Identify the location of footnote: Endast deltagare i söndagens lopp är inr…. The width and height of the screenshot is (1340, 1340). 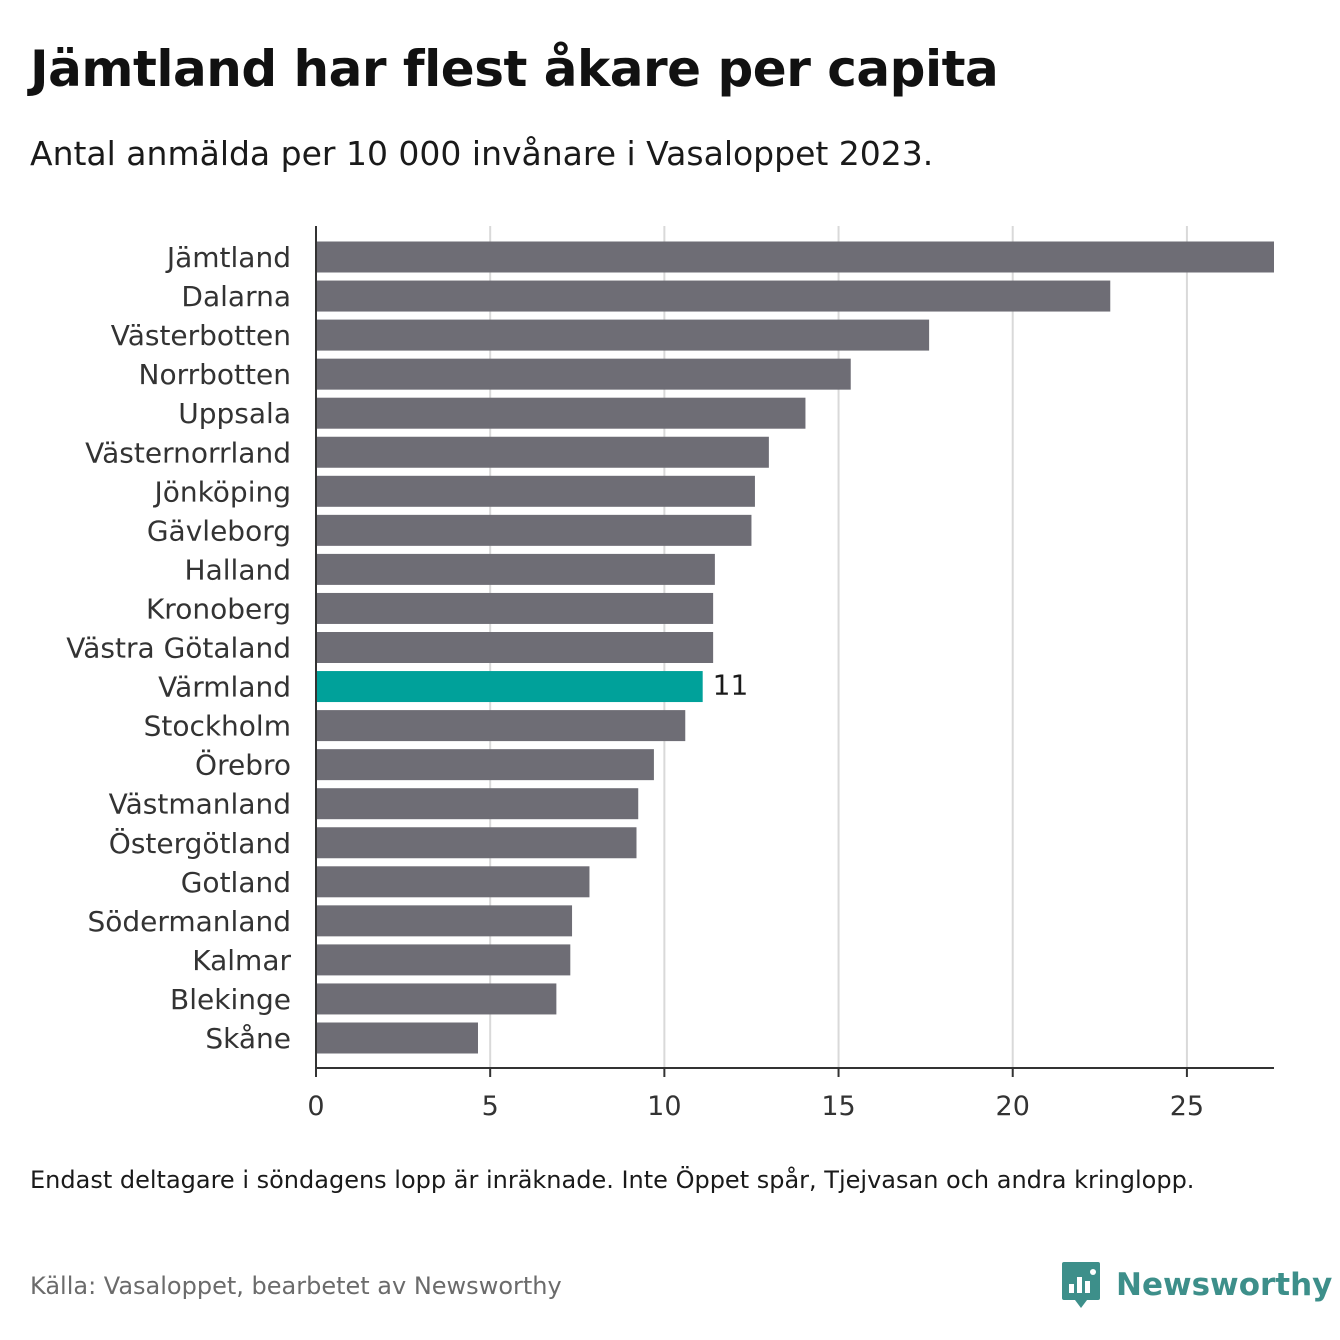
(612, 1180).